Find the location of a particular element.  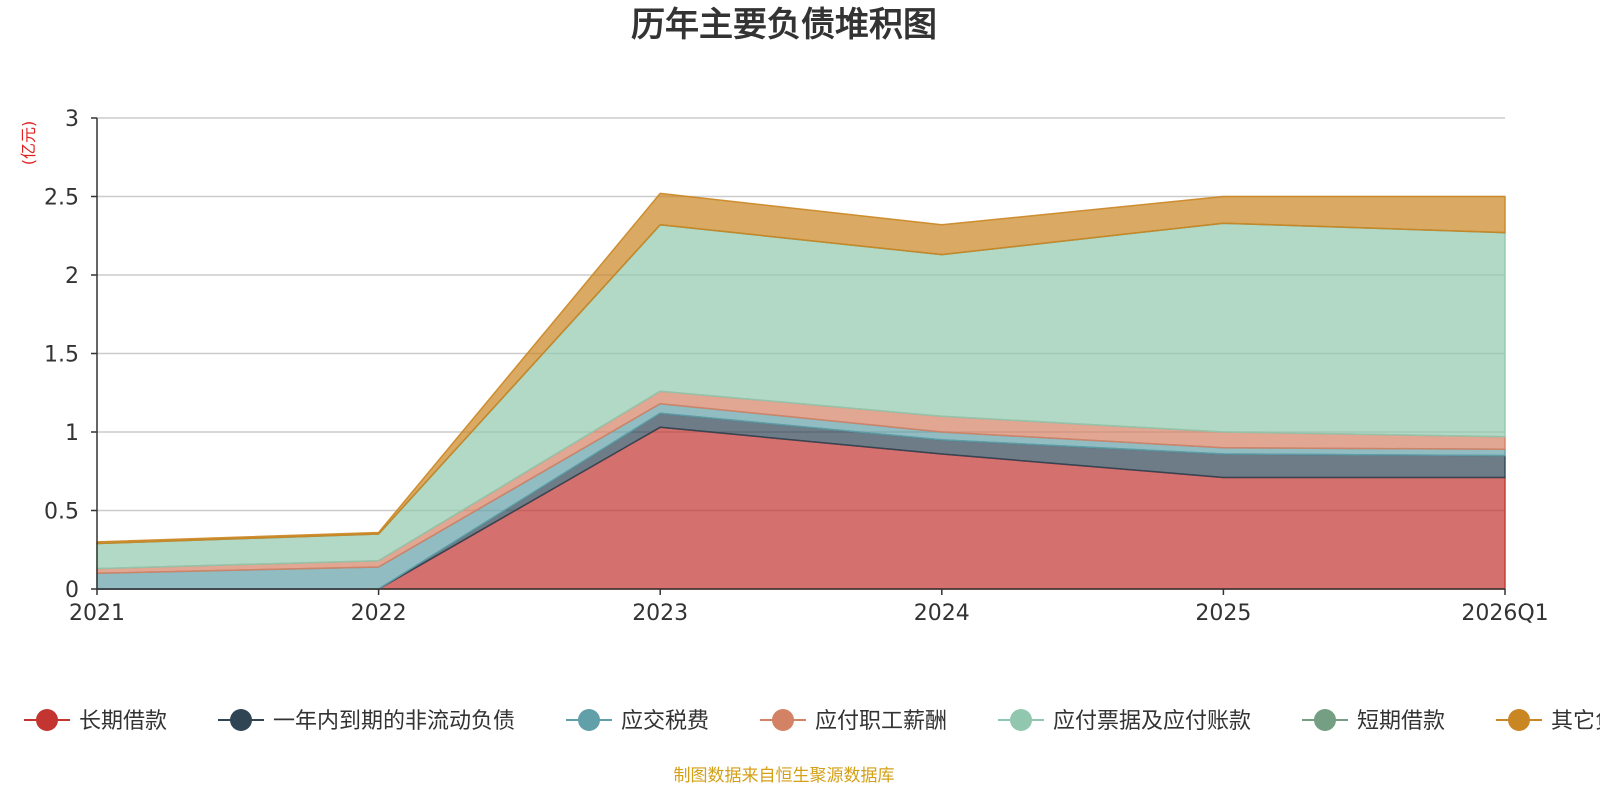

x-tick-label: 2022 is located at coordinates (379, 613).